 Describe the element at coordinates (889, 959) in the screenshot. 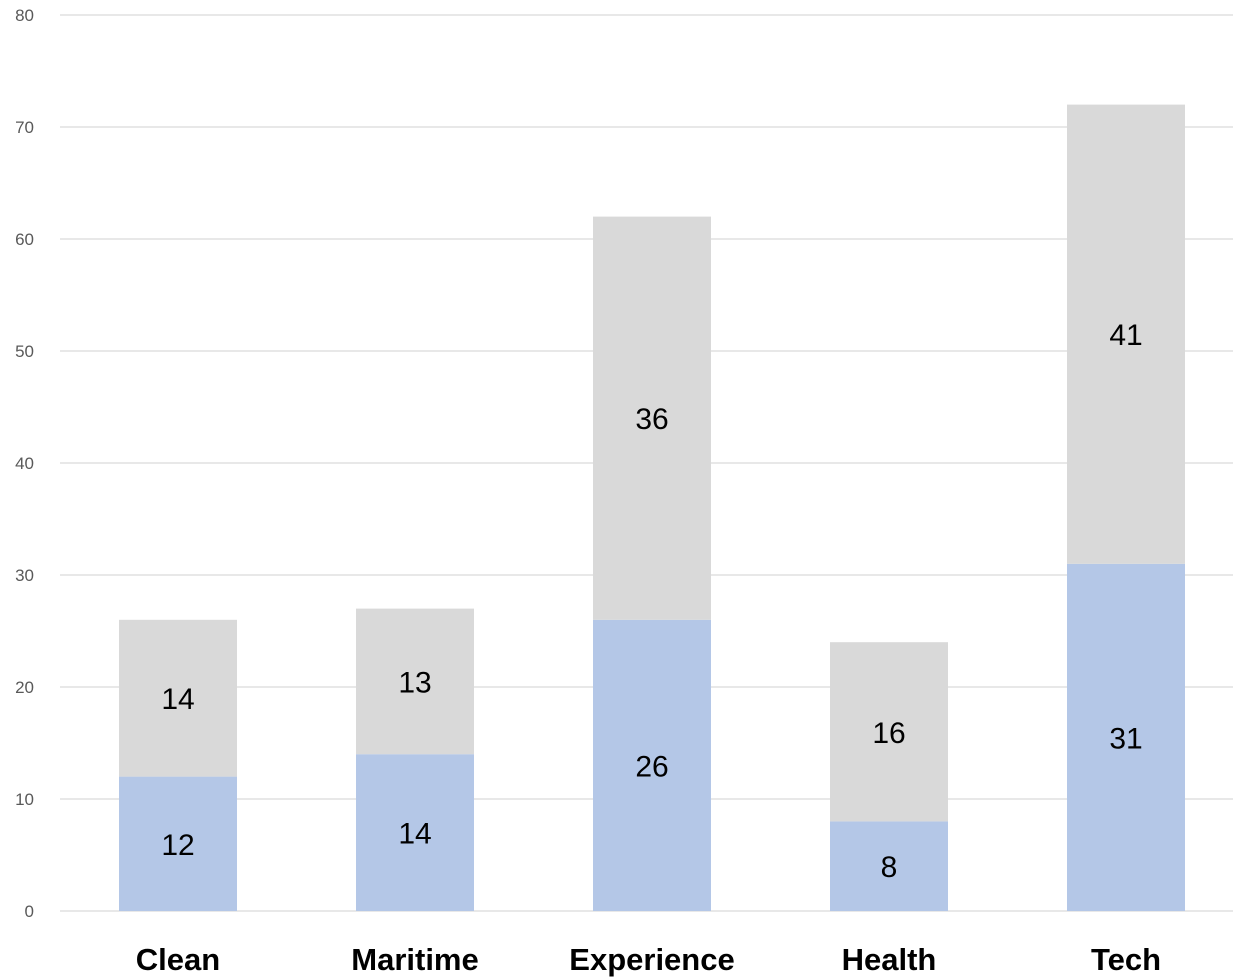

I see `x-category-label: Health` at that location.